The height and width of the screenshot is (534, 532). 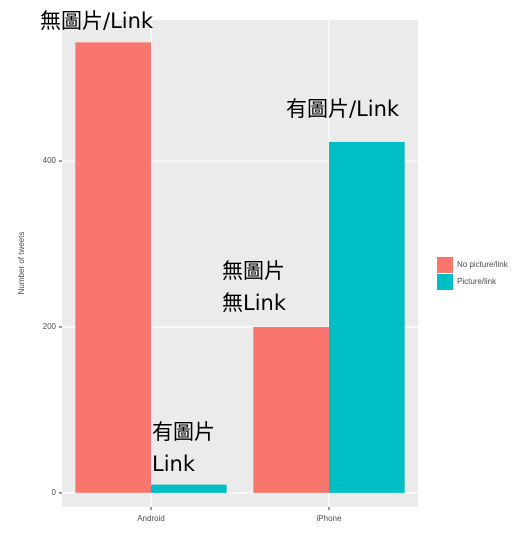 I want to click on annotation: 無圖片/Link, so click(x=97, y=21).